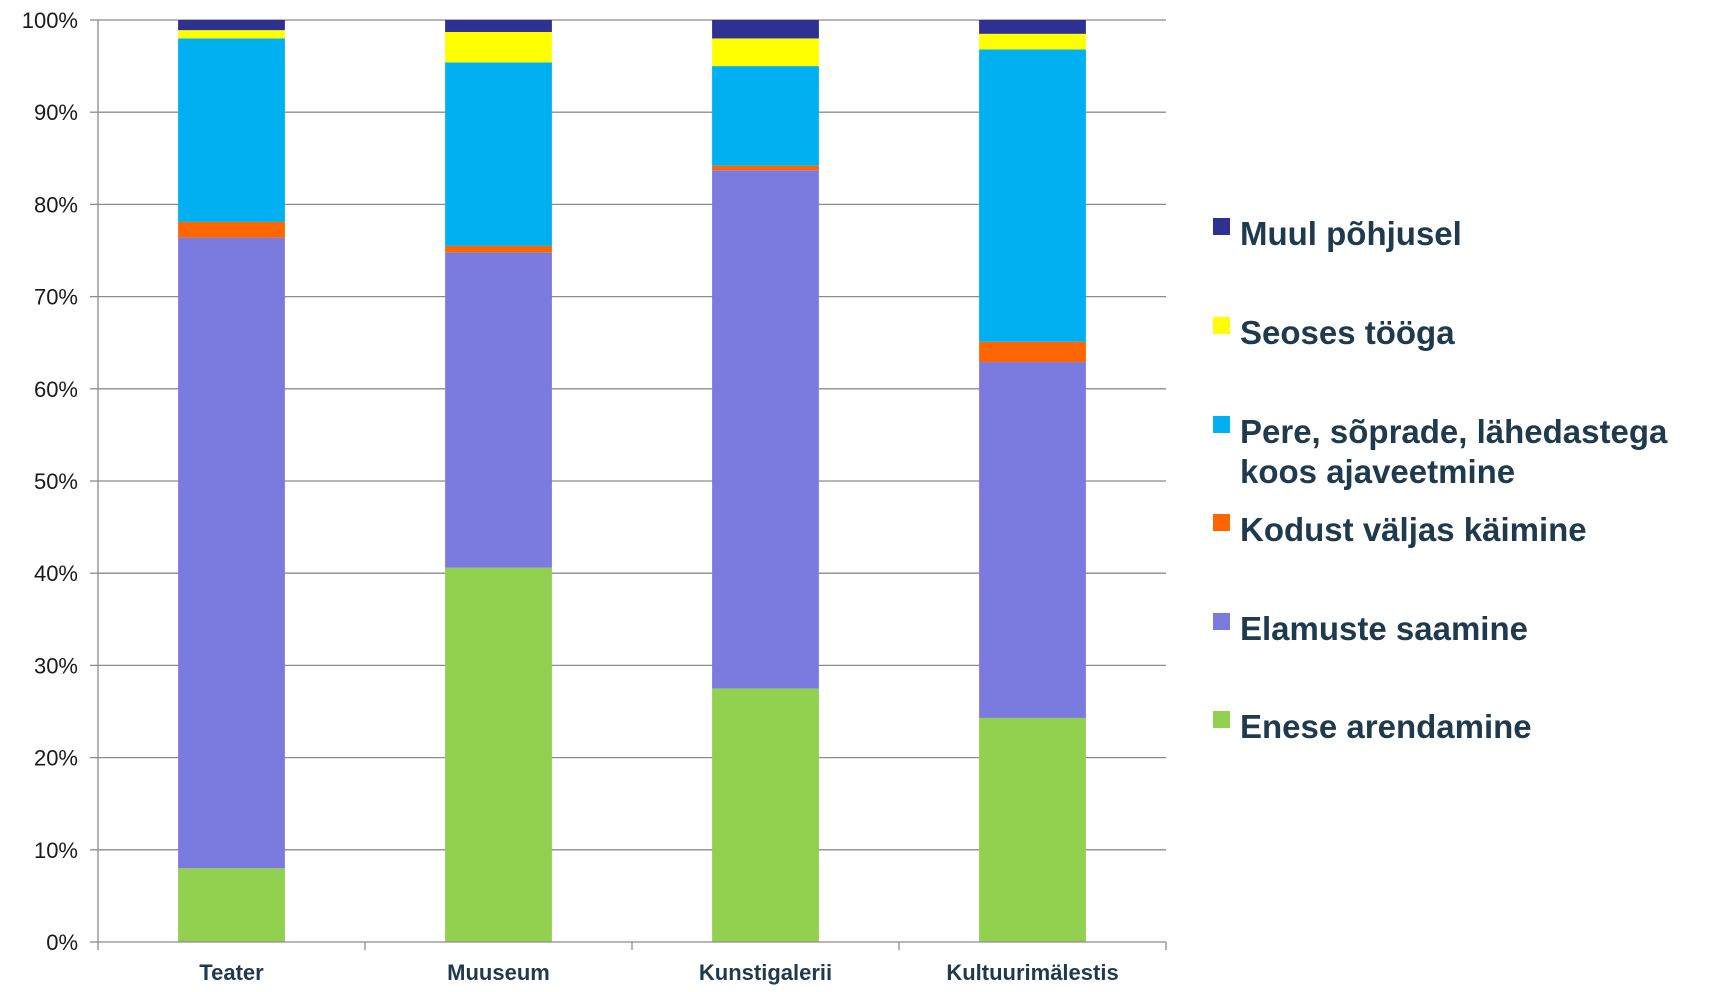  I want to click on y-tick-label: 40%, so click(56, 573).